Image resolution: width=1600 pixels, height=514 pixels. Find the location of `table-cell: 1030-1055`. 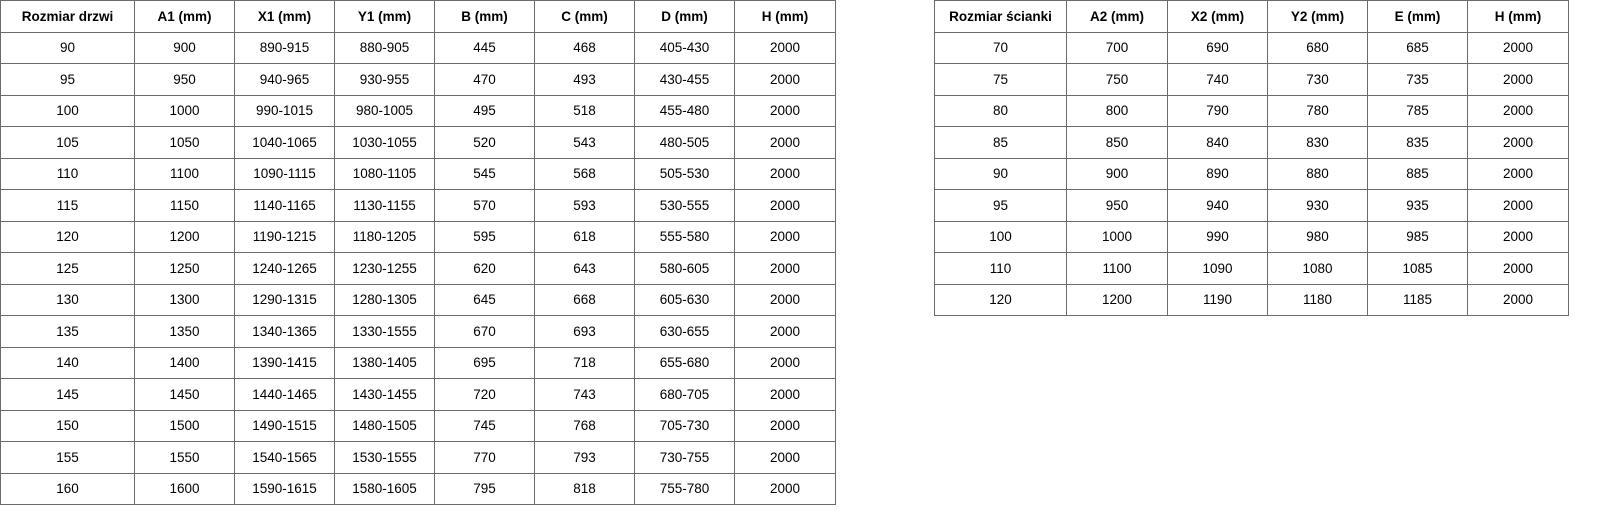

table-cell: 1030-1055 is located at coordinates (384, 142).